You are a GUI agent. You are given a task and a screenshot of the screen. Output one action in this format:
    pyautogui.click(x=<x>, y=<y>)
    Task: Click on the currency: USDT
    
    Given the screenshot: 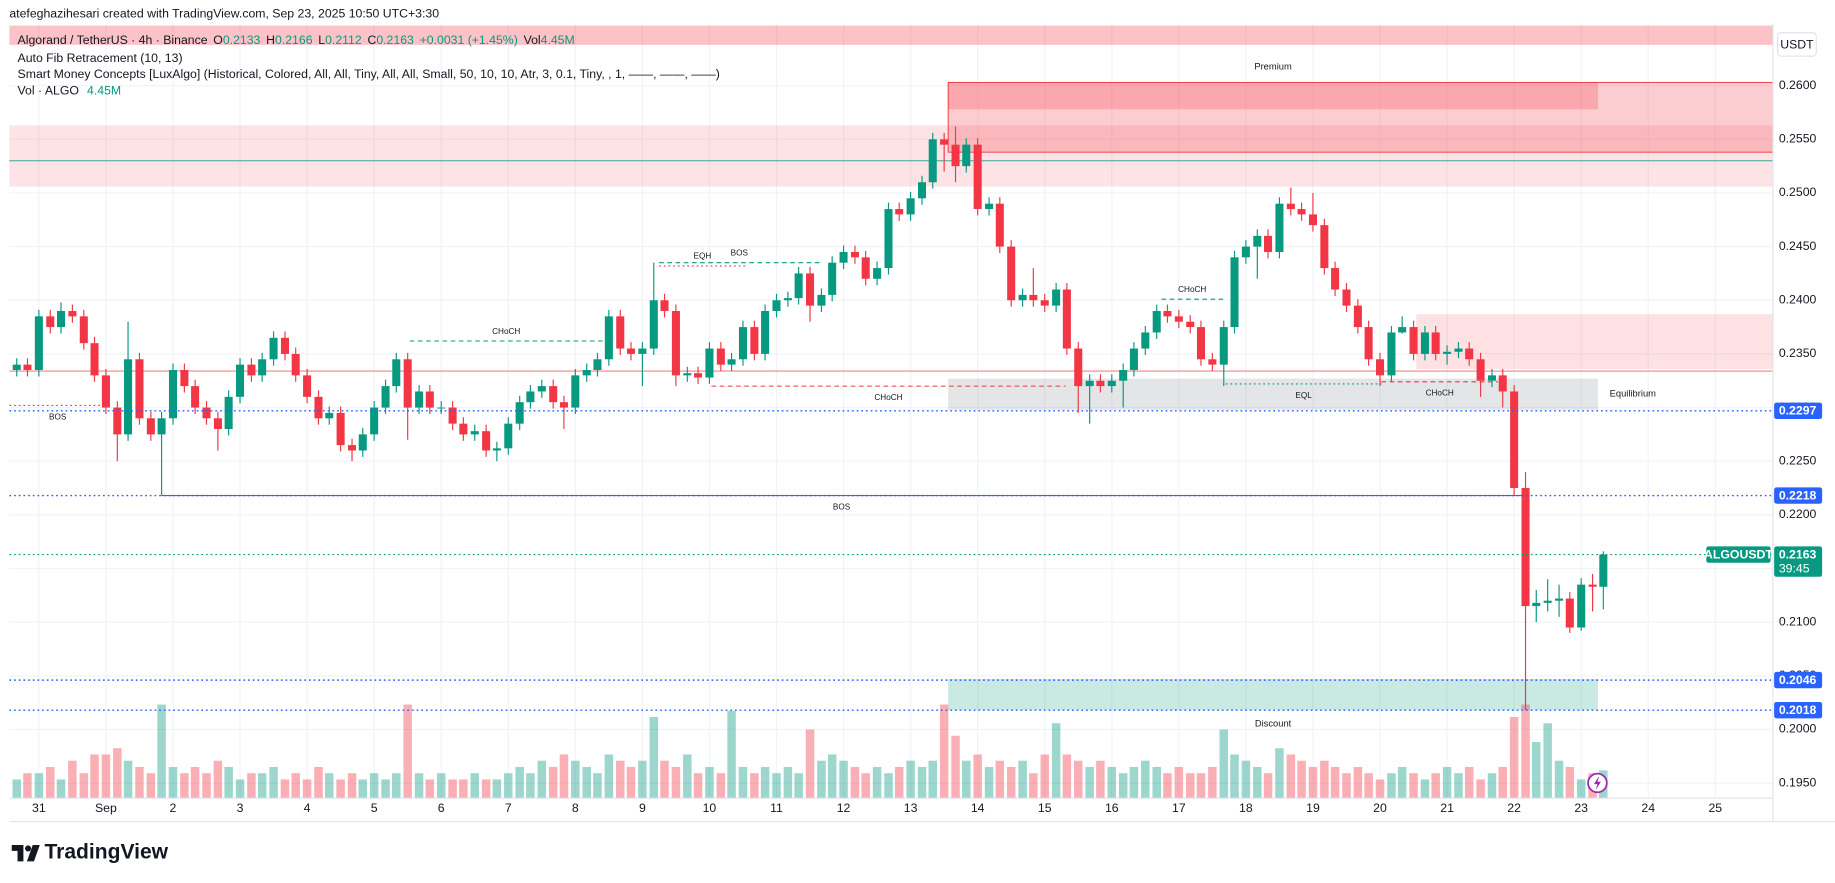 What is the action you would take?
    pyautogui.click(x=1797, y=44)
    